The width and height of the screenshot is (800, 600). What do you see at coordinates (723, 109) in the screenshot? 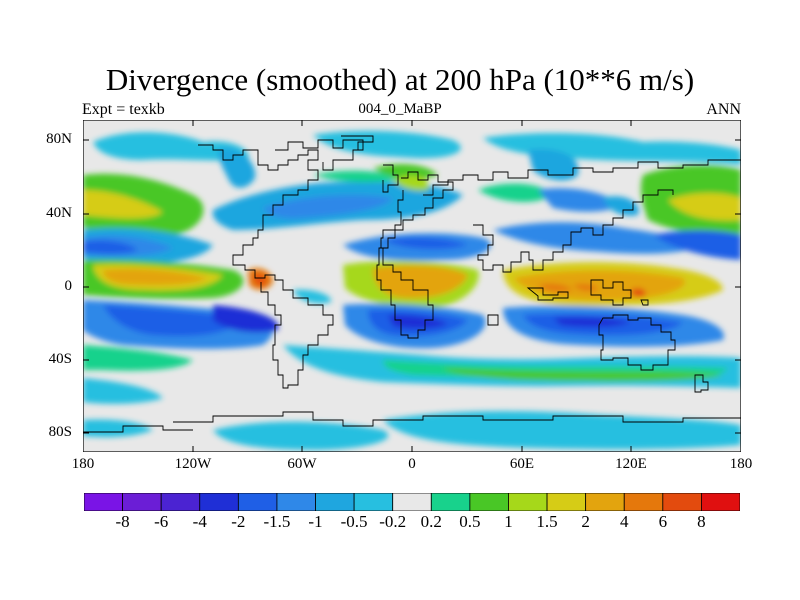
I see `subtitle-season: ANN` at bounding box center [723, 109].